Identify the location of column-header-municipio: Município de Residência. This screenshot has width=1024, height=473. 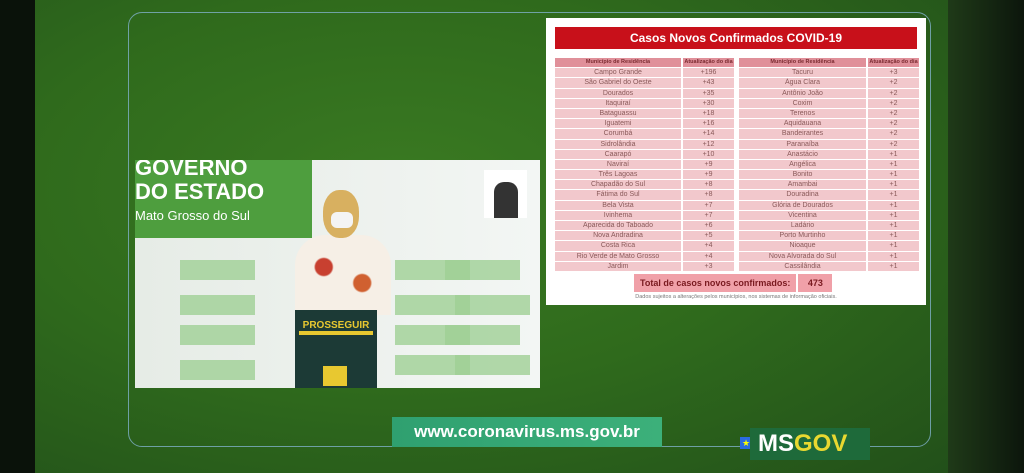
(802, 63).